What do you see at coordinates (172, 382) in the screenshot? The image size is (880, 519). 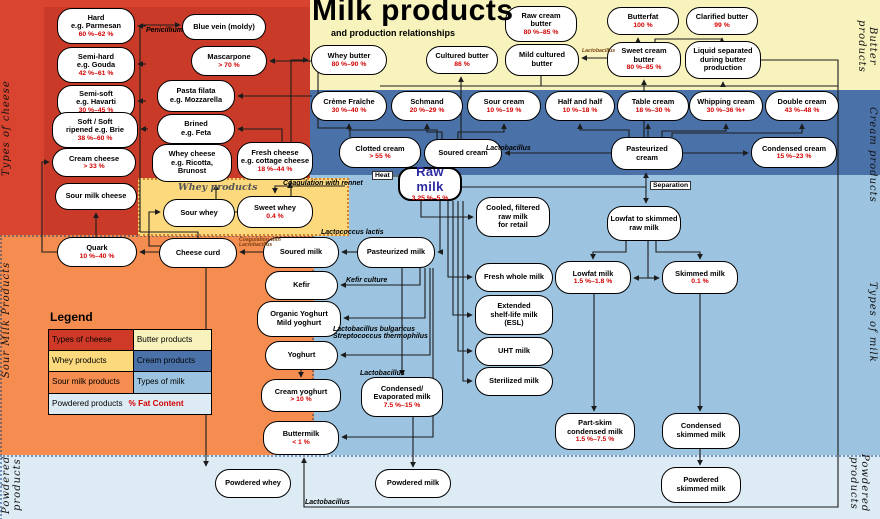 I see `legend-item-types-of-milk: Types of milk` at bounding box center [172, 382].